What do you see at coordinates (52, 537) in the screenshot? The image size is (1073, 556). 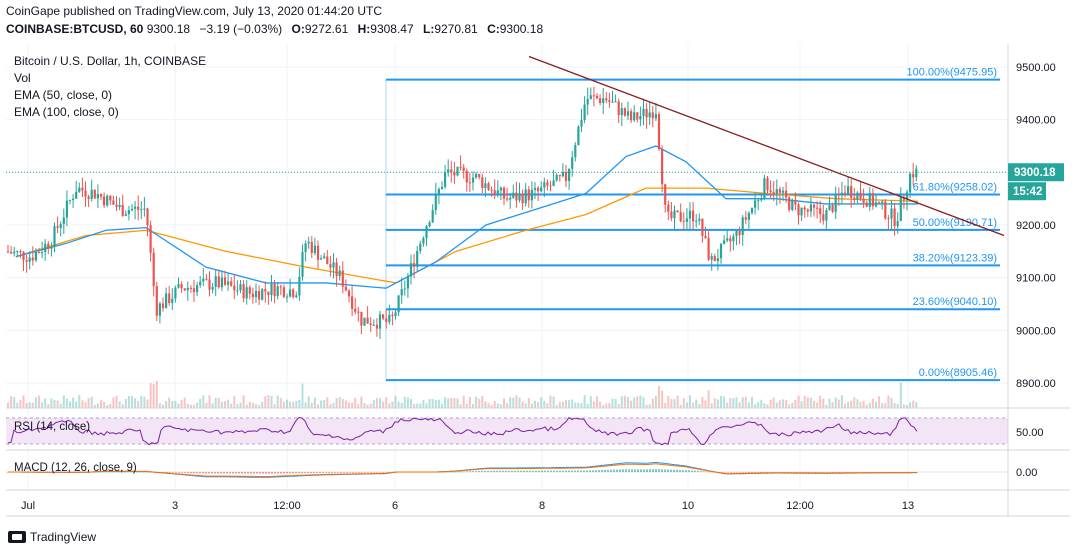 I see `tradingview-logo: TradingView` at bounding box center [52, 537].